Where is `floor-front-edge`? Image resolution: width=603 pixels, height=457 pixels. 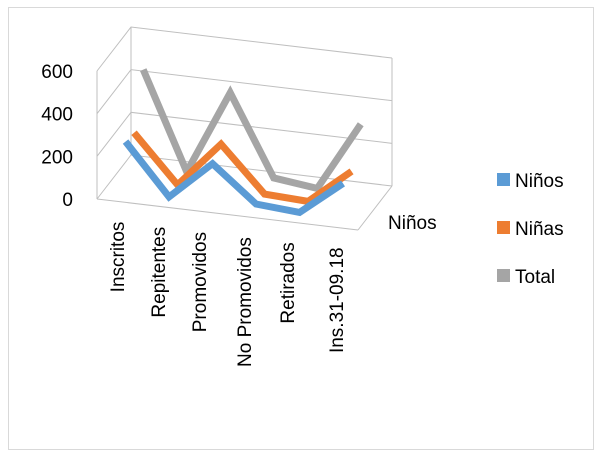 floor-front-edge is located at coordinates (227, 214).